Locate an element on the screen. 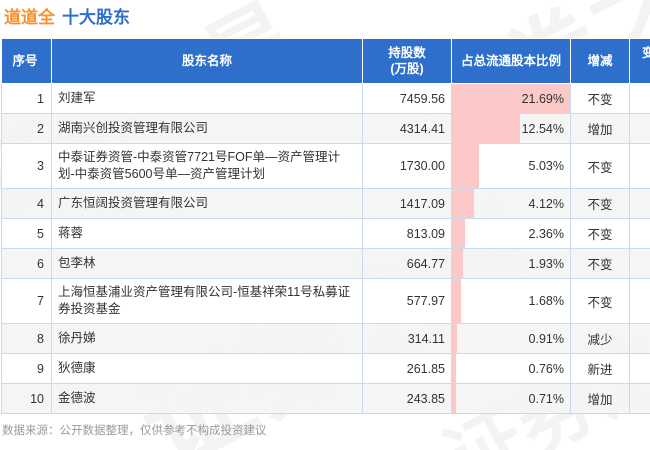 The image size is (650, 450). cell-shares: 261.85 is located at coordinates (407, 368).